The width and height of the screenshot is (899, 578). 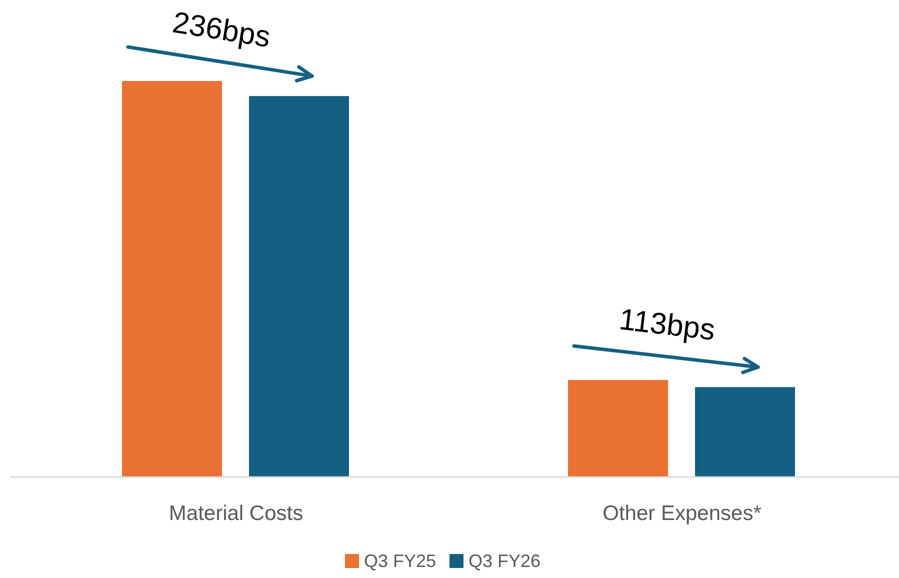 What do you see at coordinates (400, 561) in the screenshot?
I see `legend-label: Q3 FY25` at bounding box center [400, 561].